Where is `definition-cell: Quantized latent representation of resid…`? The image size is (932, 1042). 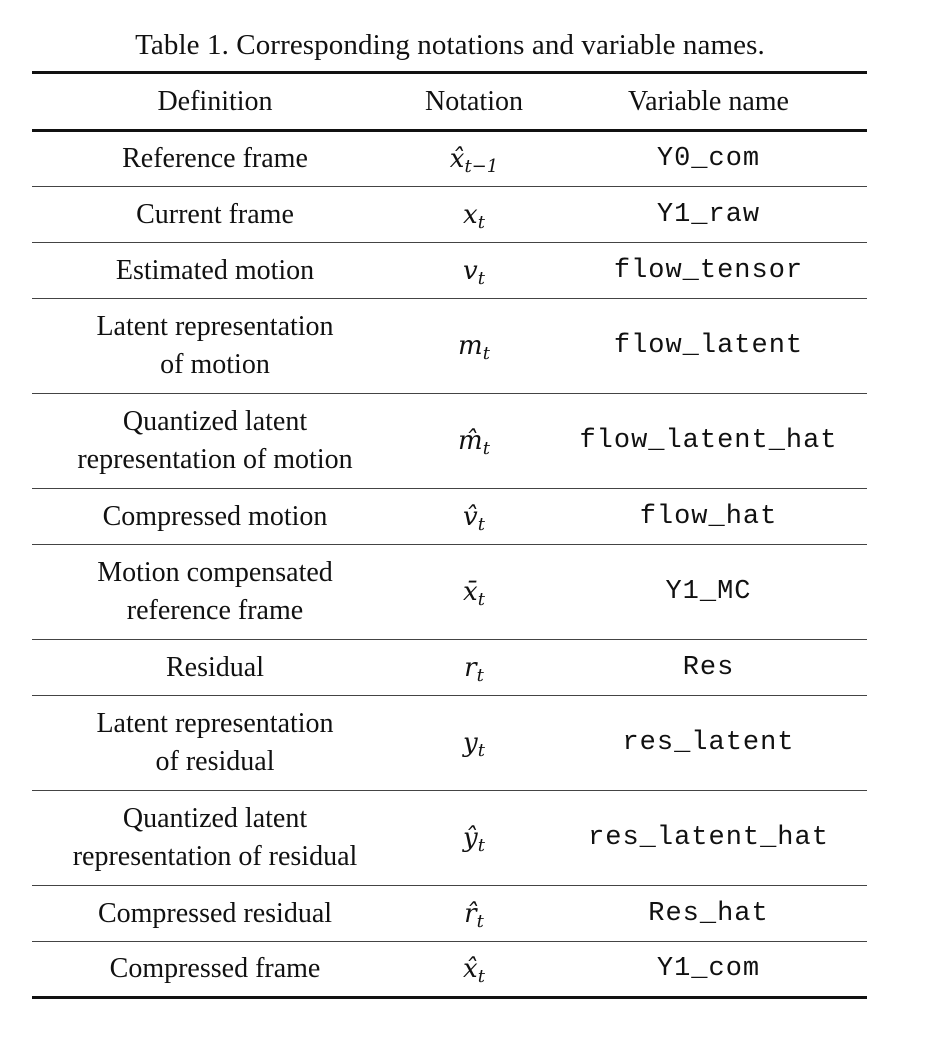 definition-cell: Quantized latent representation of resid… is located at coordinates (215, 837).